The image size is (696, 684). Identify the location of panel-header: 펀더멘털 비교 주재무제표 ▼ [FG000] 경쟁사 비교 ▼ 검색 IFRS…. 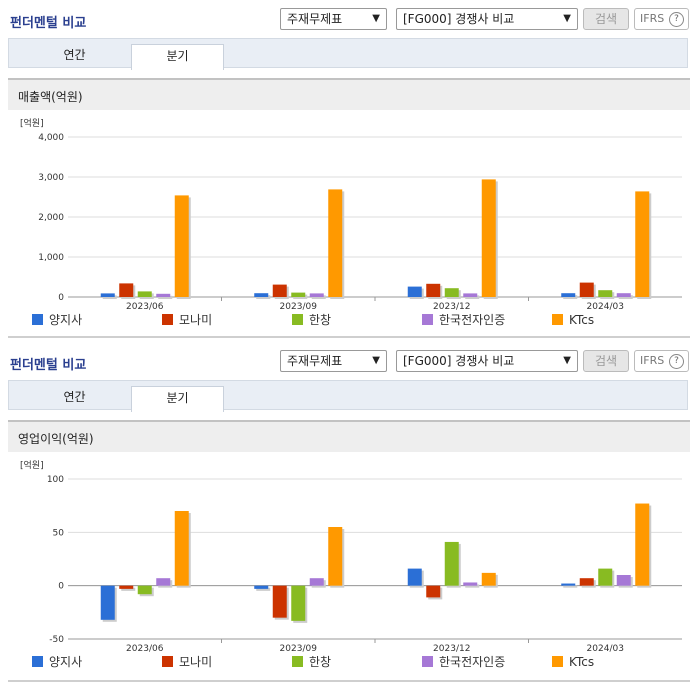
(348, 19).